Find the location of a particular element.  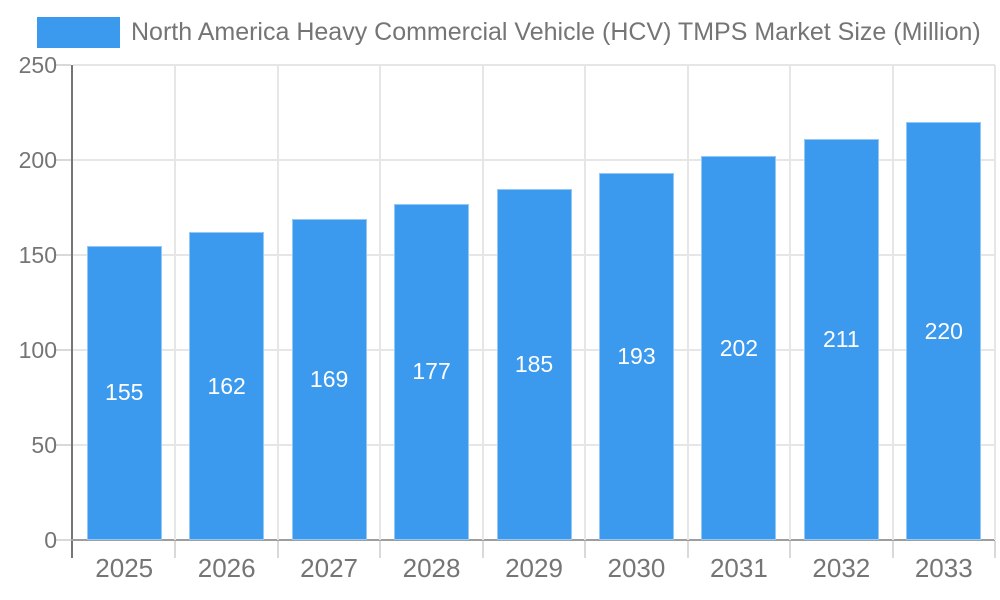

bar: 169 is located at coordinates (329, 379).